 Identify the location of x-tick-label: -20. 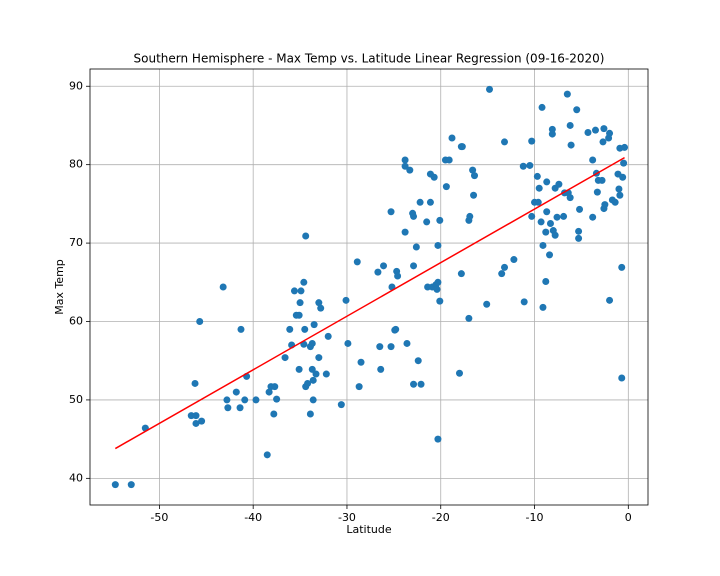
(441, 517).